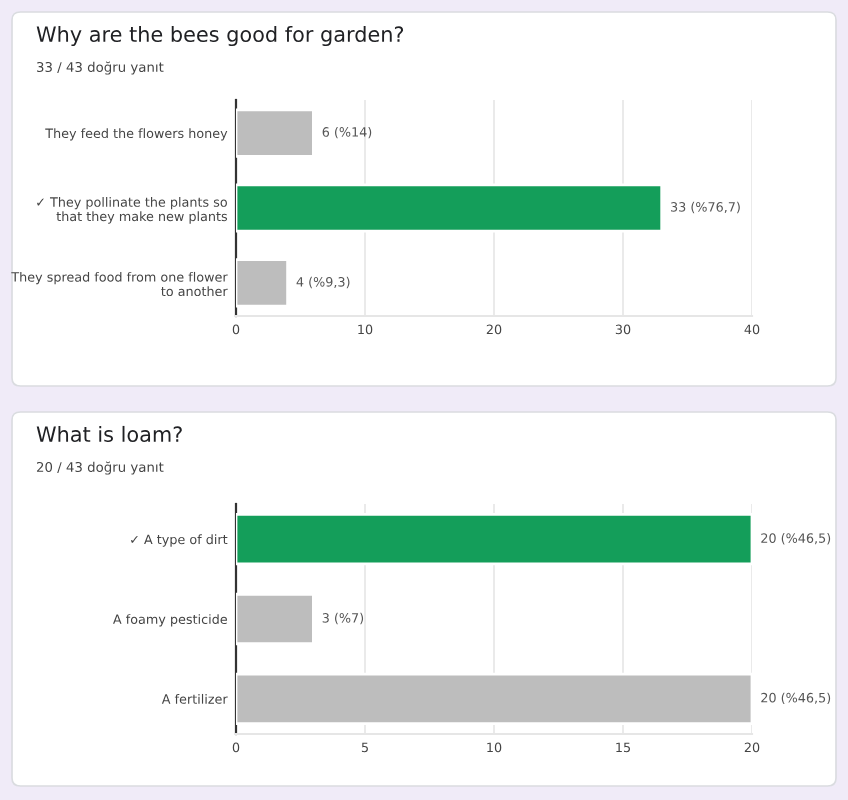 This screenshot has width=848, height=800. I want to click on chart-title: Why are the bees good for garden?, so click(220, 36).